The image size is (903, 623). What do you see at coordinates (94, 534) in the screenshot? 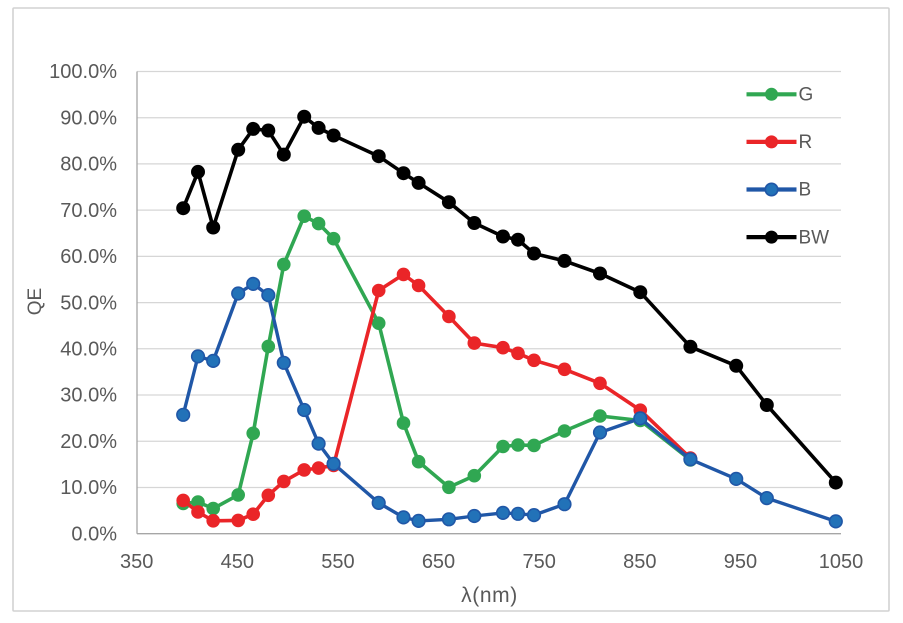
I see `svg-text: 0.0%` at bounding box center [94, 534].